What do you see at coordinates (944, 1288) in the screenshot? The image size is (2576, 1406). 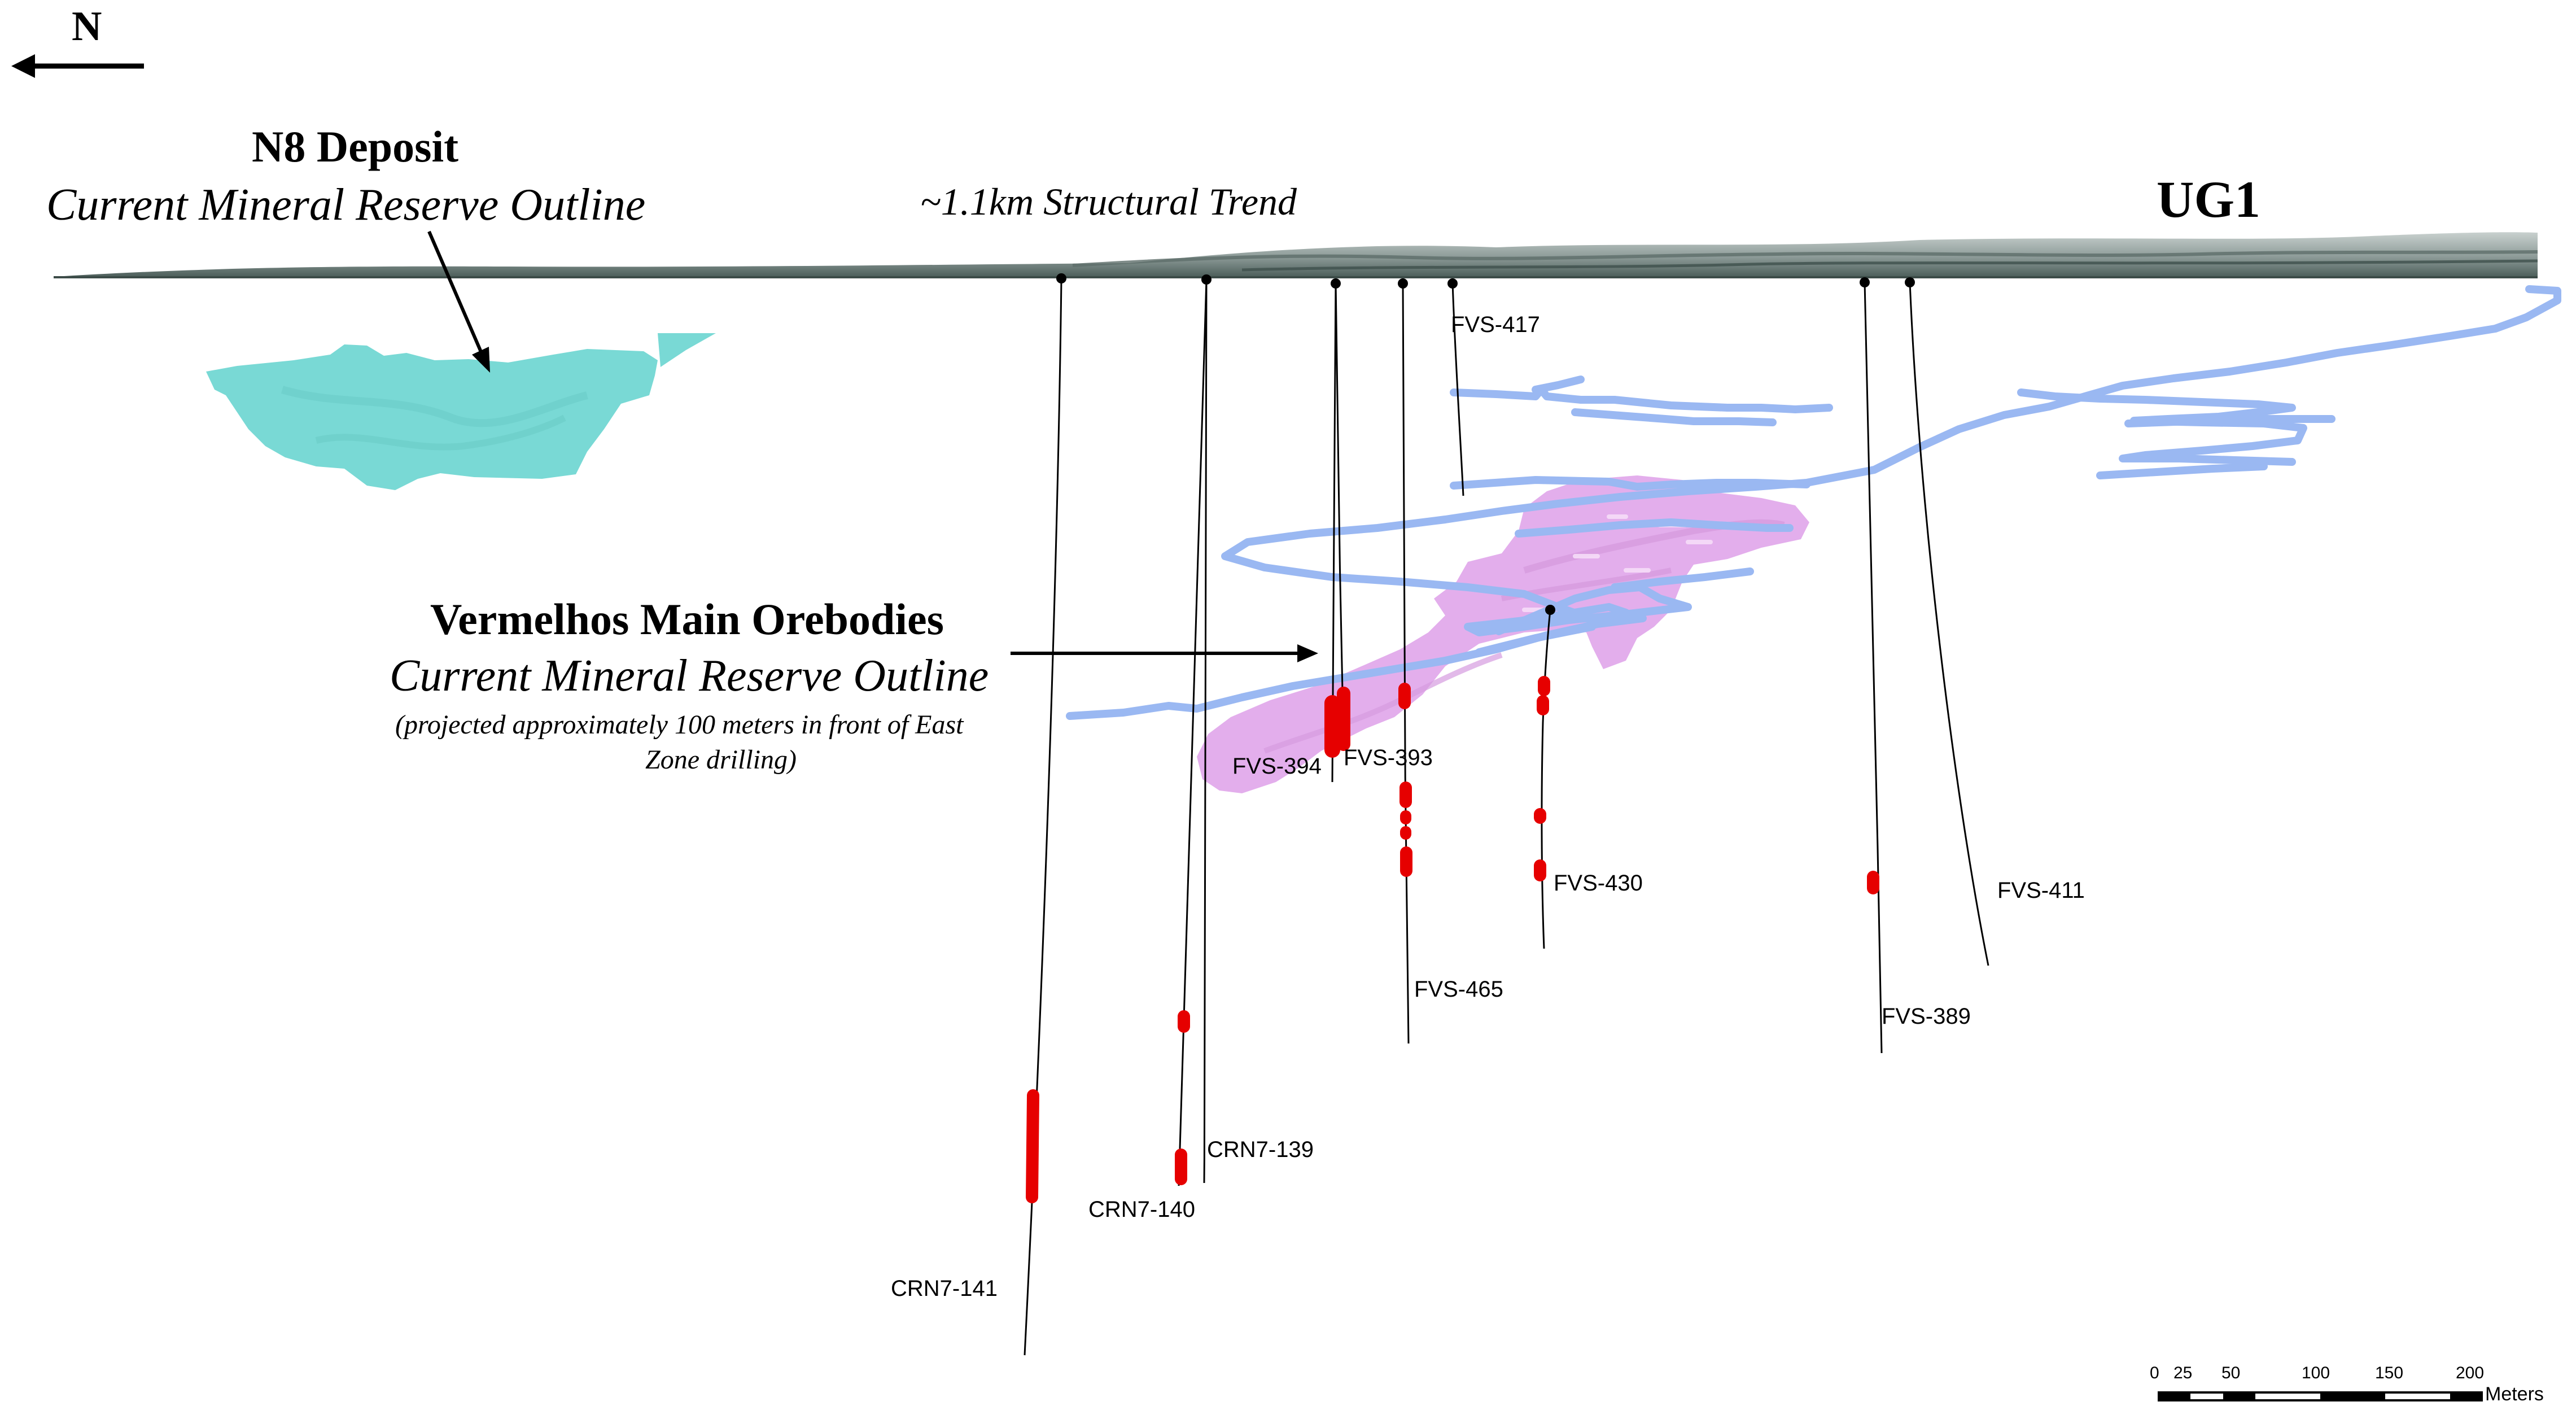 I see `hole-label-crn7-141: CRN7-141` at bounding box center [944, 1288].